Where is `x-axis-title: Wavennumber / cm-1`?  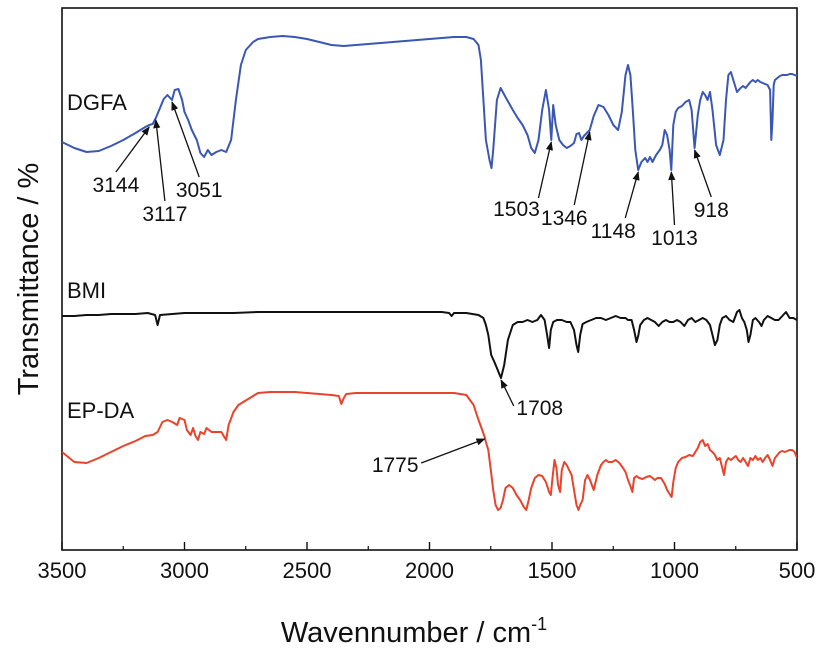 x-axis-title: Wavennumber / cm-1 is located at coordinates (414, 631).